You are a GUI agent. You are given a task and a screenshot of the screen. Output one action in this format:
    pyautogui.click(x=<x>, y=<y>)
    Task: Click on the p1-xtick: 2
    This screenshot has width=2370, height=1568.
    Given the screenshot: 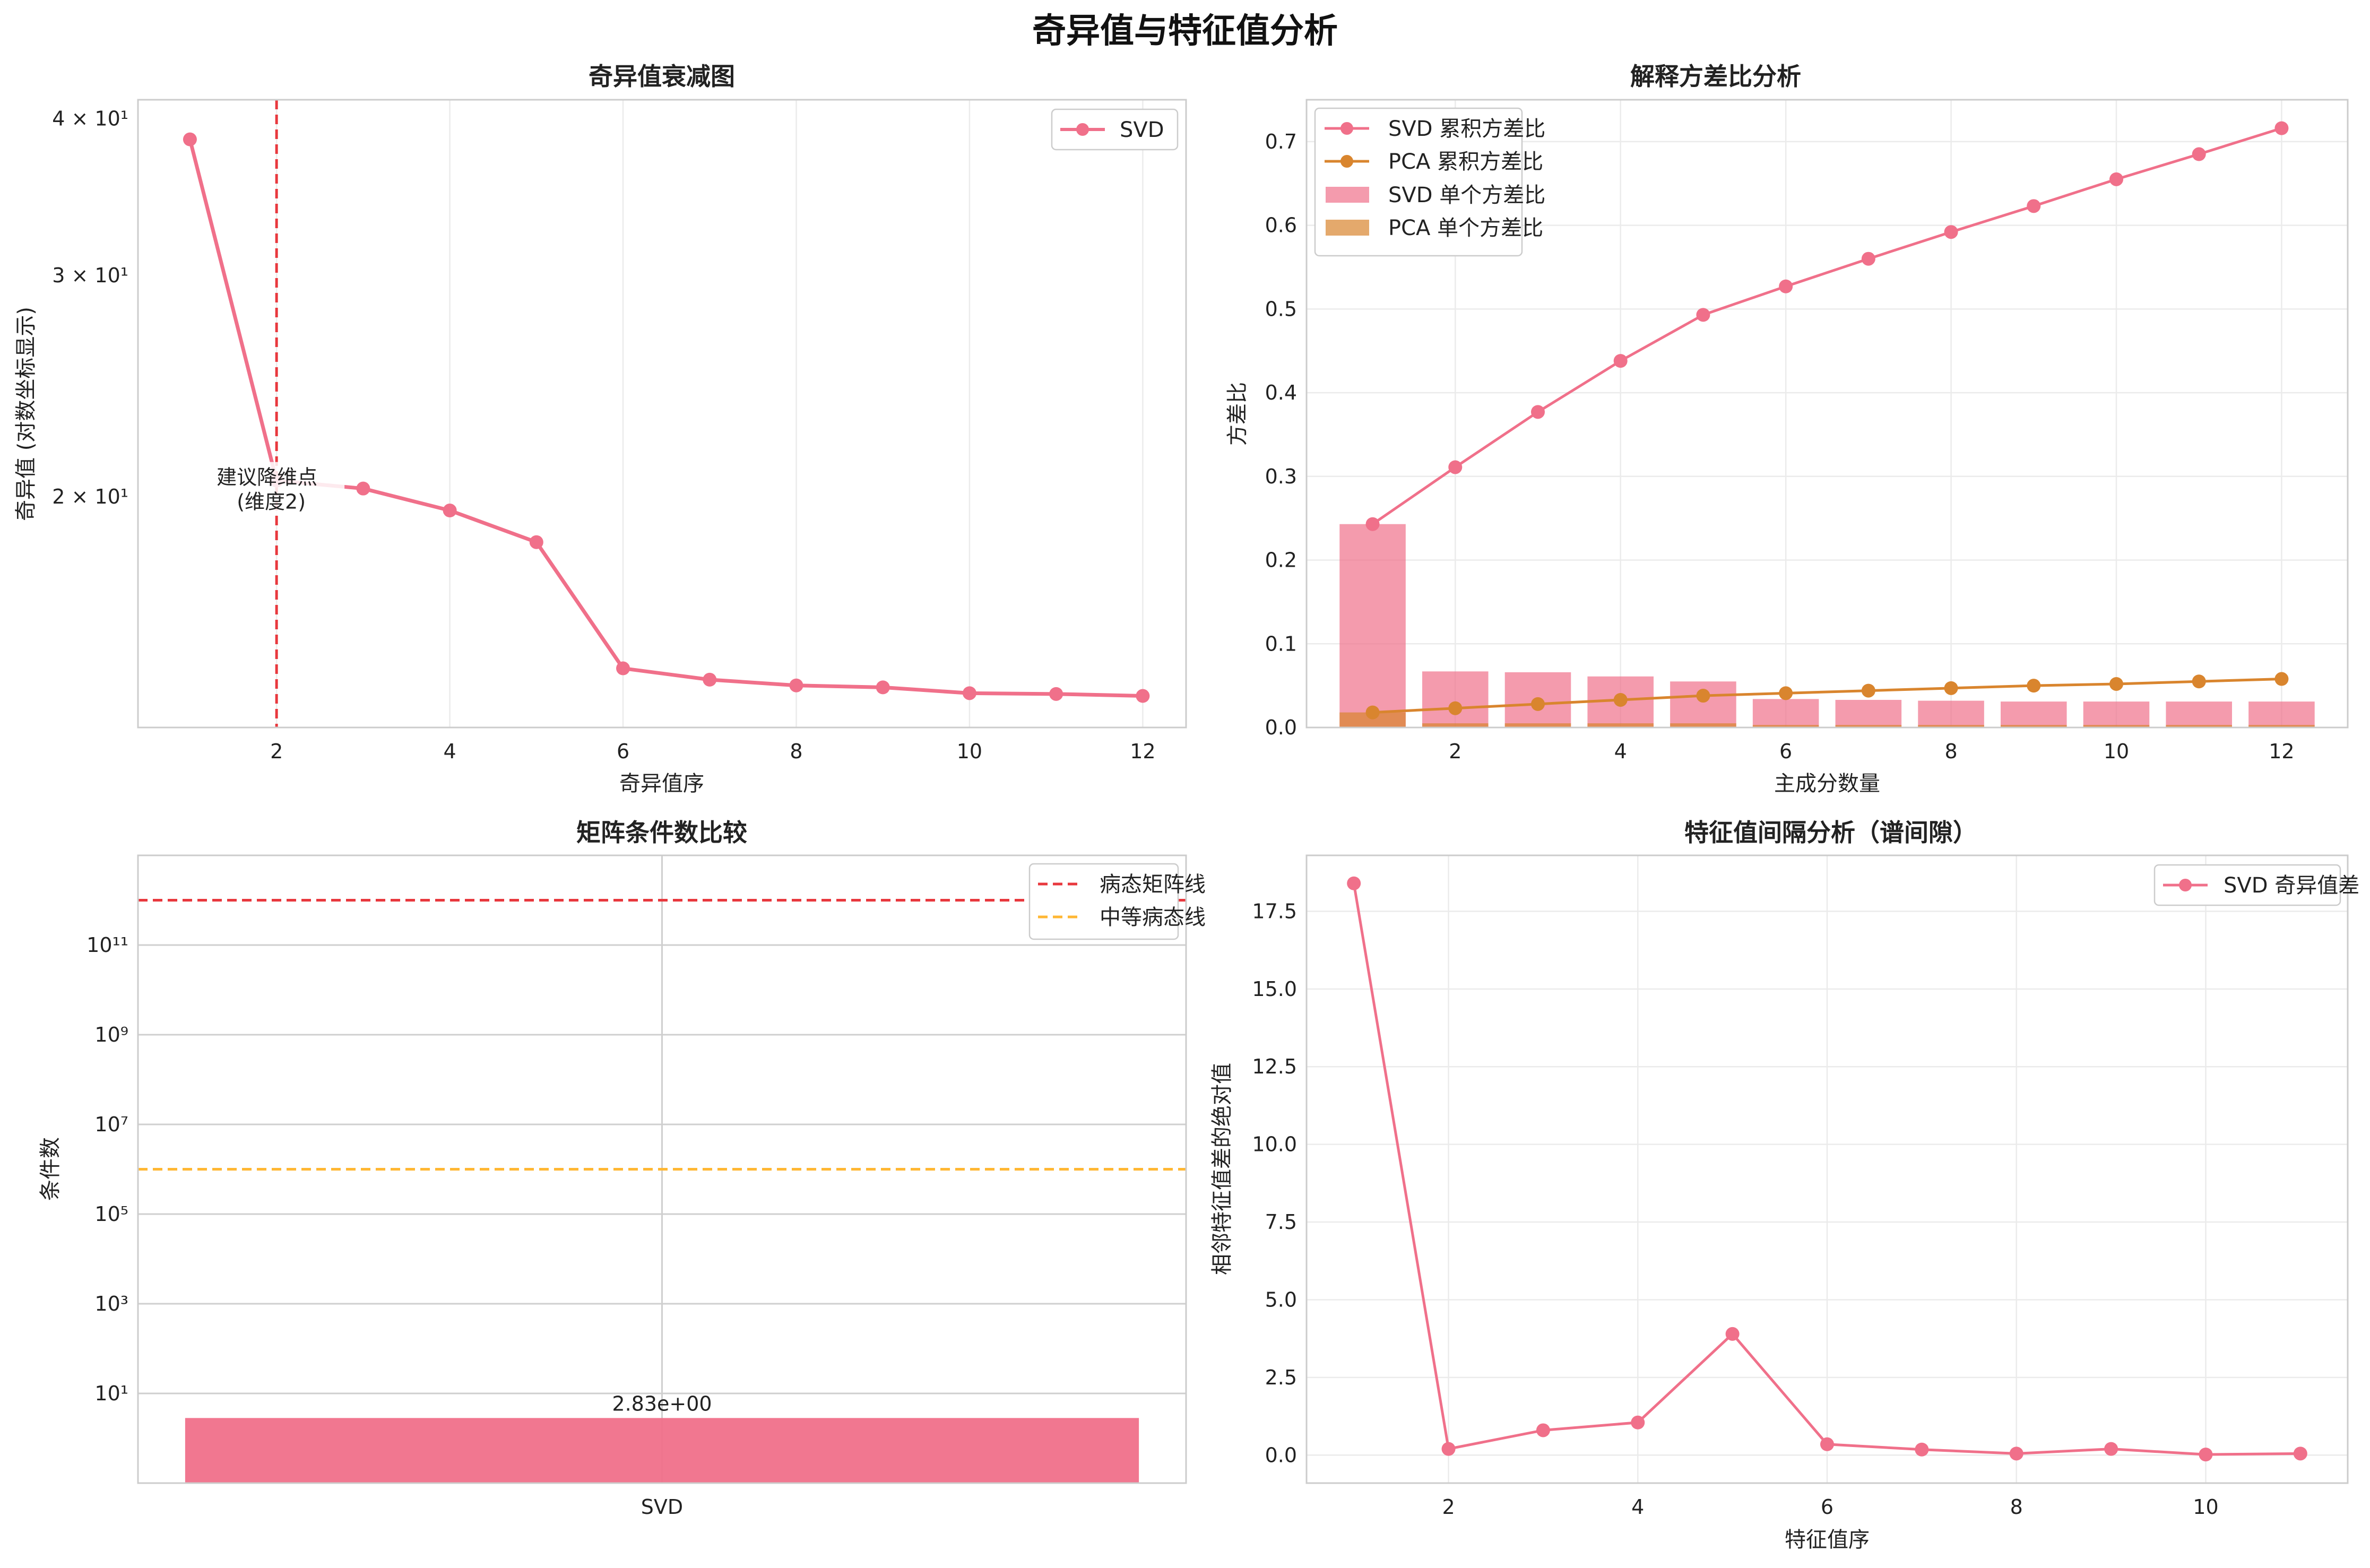 What is the action you would take?
    pyautogui.click(x=276, y=751)
    